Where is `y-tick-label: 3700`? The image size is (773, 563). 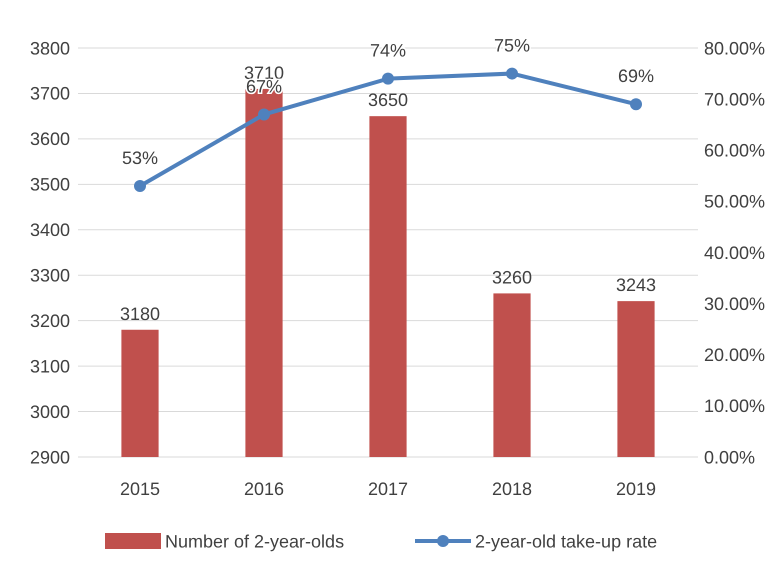
y-tick-label: 3700 is located at coordinates (50, 94).